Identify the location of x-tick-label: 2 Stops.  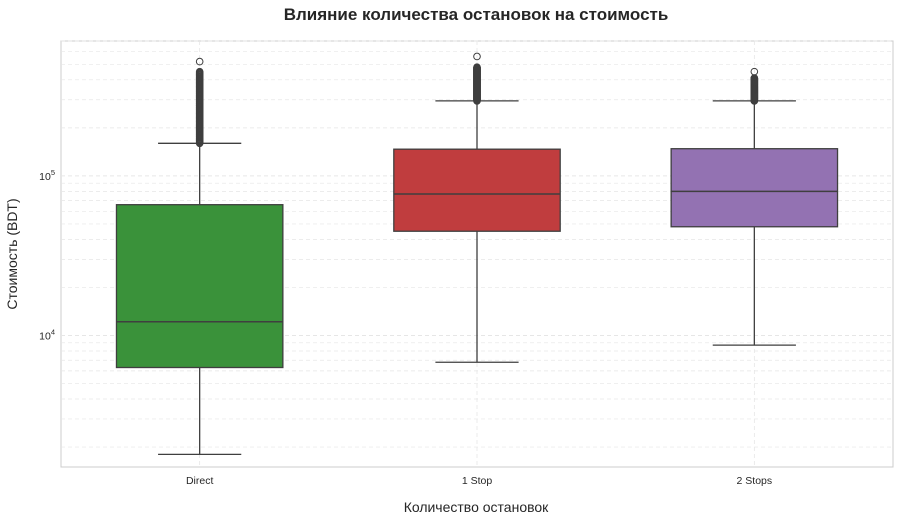
(755, 481).